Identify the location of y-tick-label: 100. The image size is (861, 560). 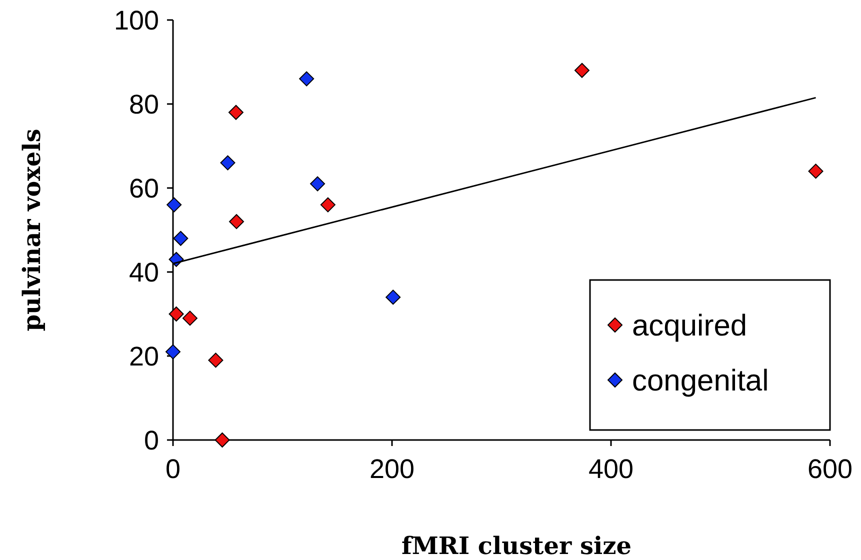
(136, 20).